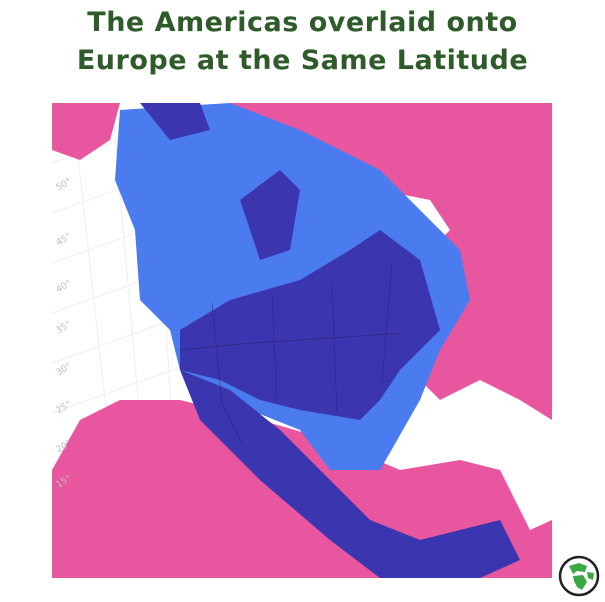 Image resolution: width=605 pixels, height=602 pixels. Describe the element at coordinates (579, 576) in the screenshot. I see `globe-icon` at that location.